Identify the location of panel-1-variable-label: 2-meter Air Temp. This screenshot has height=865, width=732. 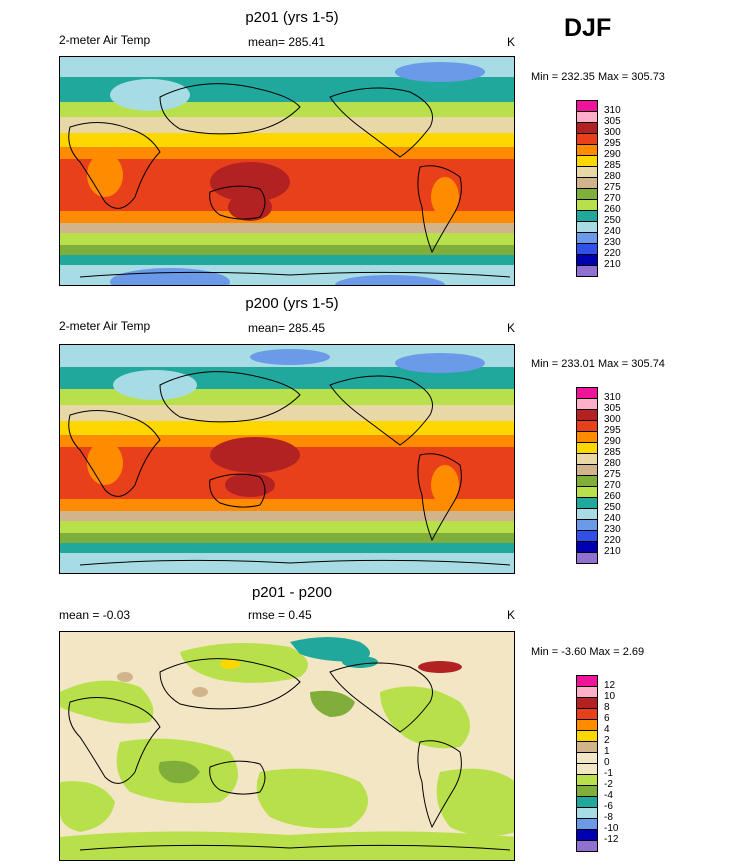
(105, 40).